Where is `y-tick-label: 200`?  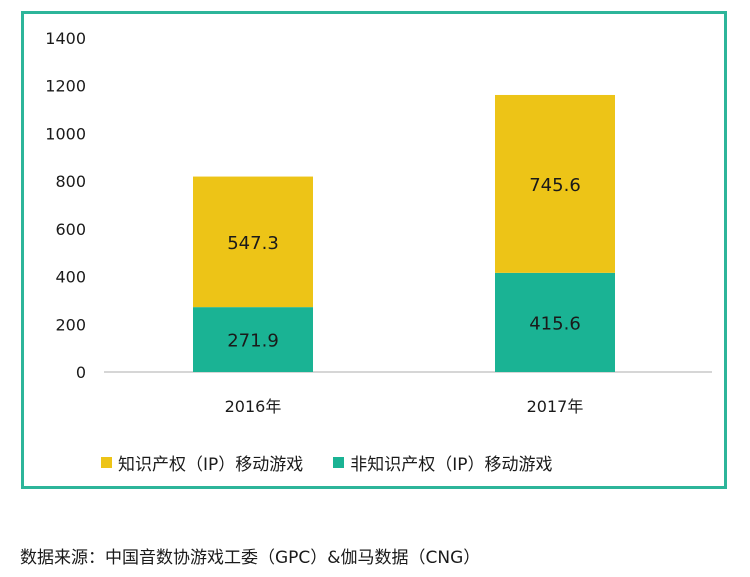
y-tick-label: 200 is located at coordinates (70, 324).